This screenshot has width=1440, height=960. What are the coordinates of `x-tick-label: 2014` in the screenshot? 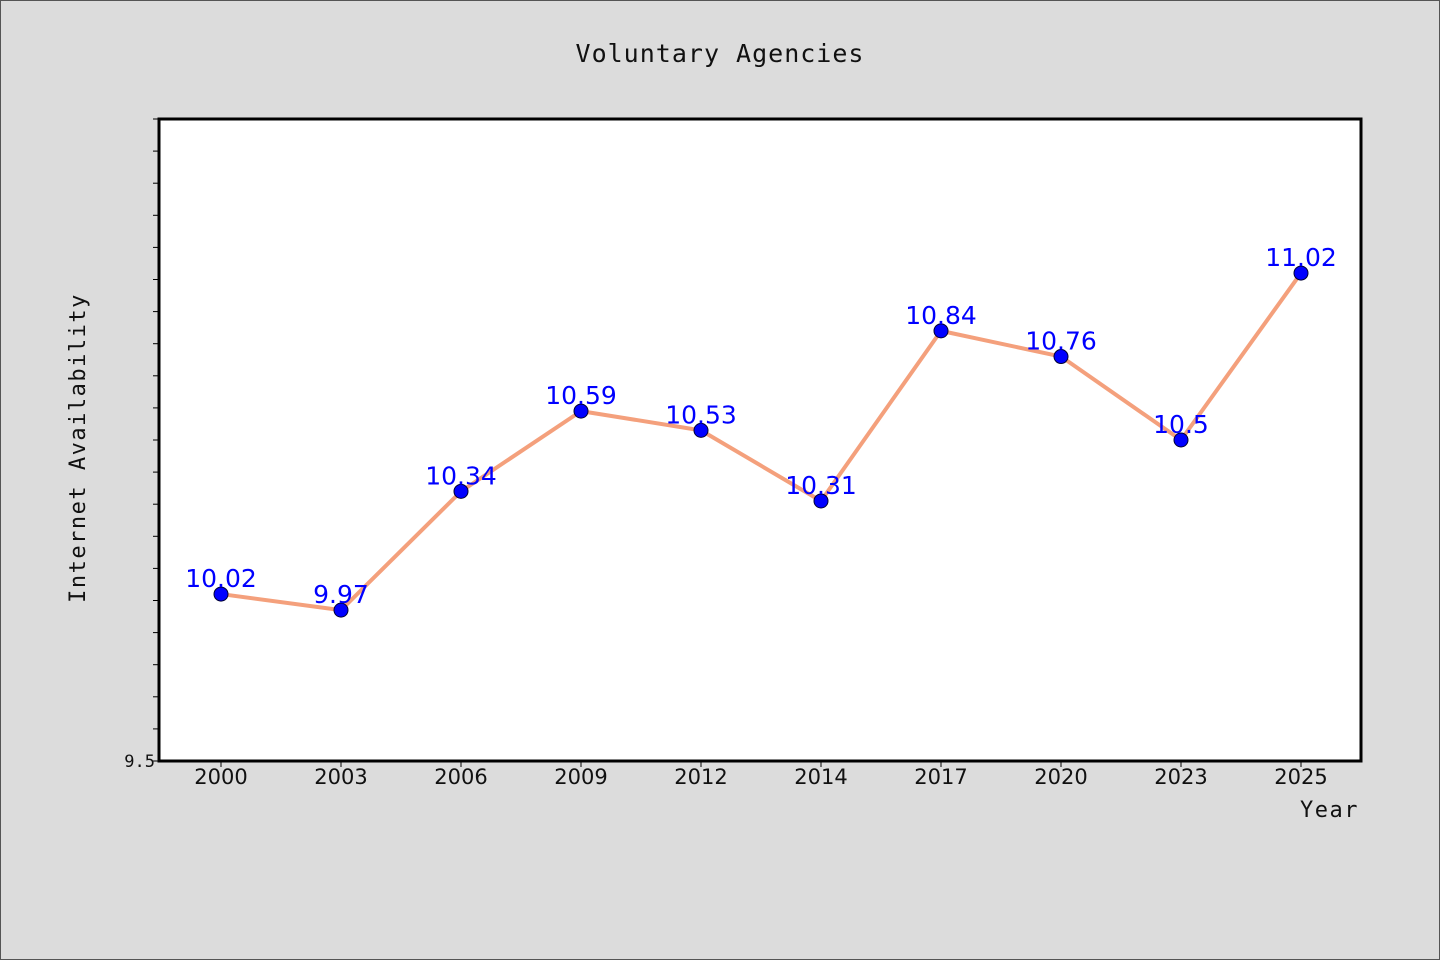 It's located at (820, 777).